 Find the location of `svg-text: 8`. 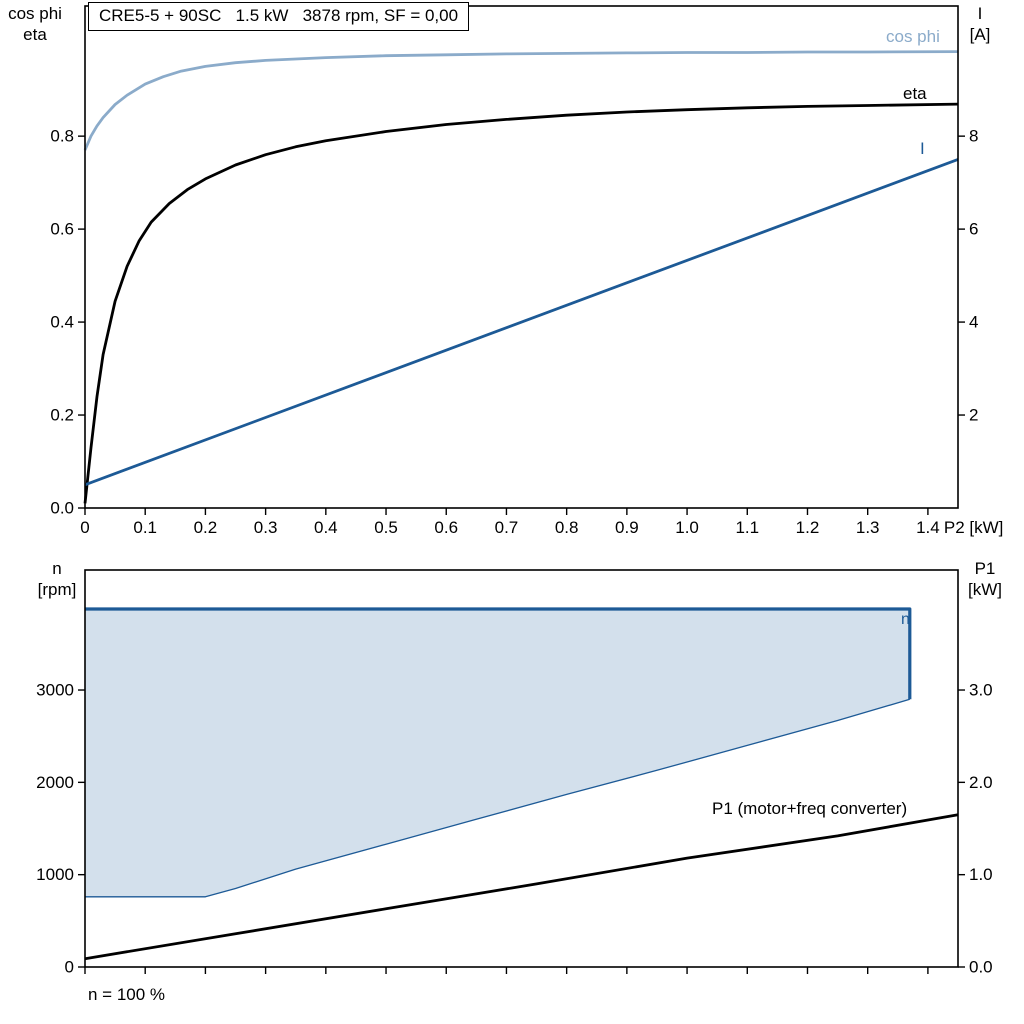

svg-text: 8 is located at coordinates (973, 136).